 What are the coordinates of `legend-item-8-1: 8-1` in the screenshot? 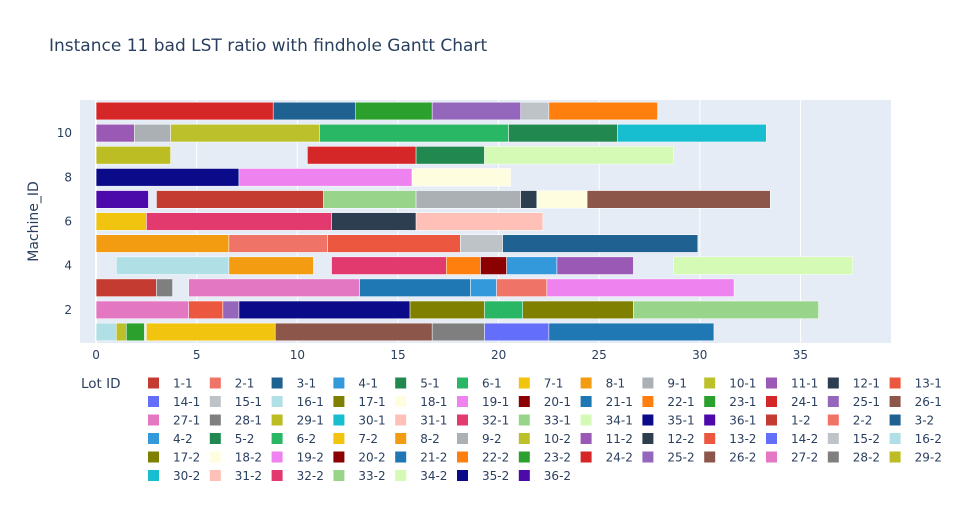 It's located at (603, 384).